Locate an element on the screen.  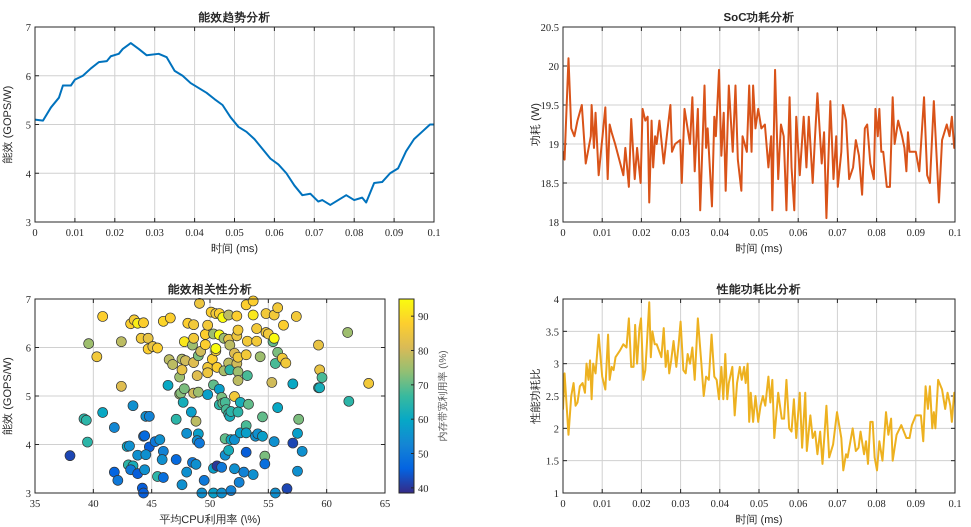
x-axis-title: 平均CPU利用率 (\%) is located at coordinates (210, 519).